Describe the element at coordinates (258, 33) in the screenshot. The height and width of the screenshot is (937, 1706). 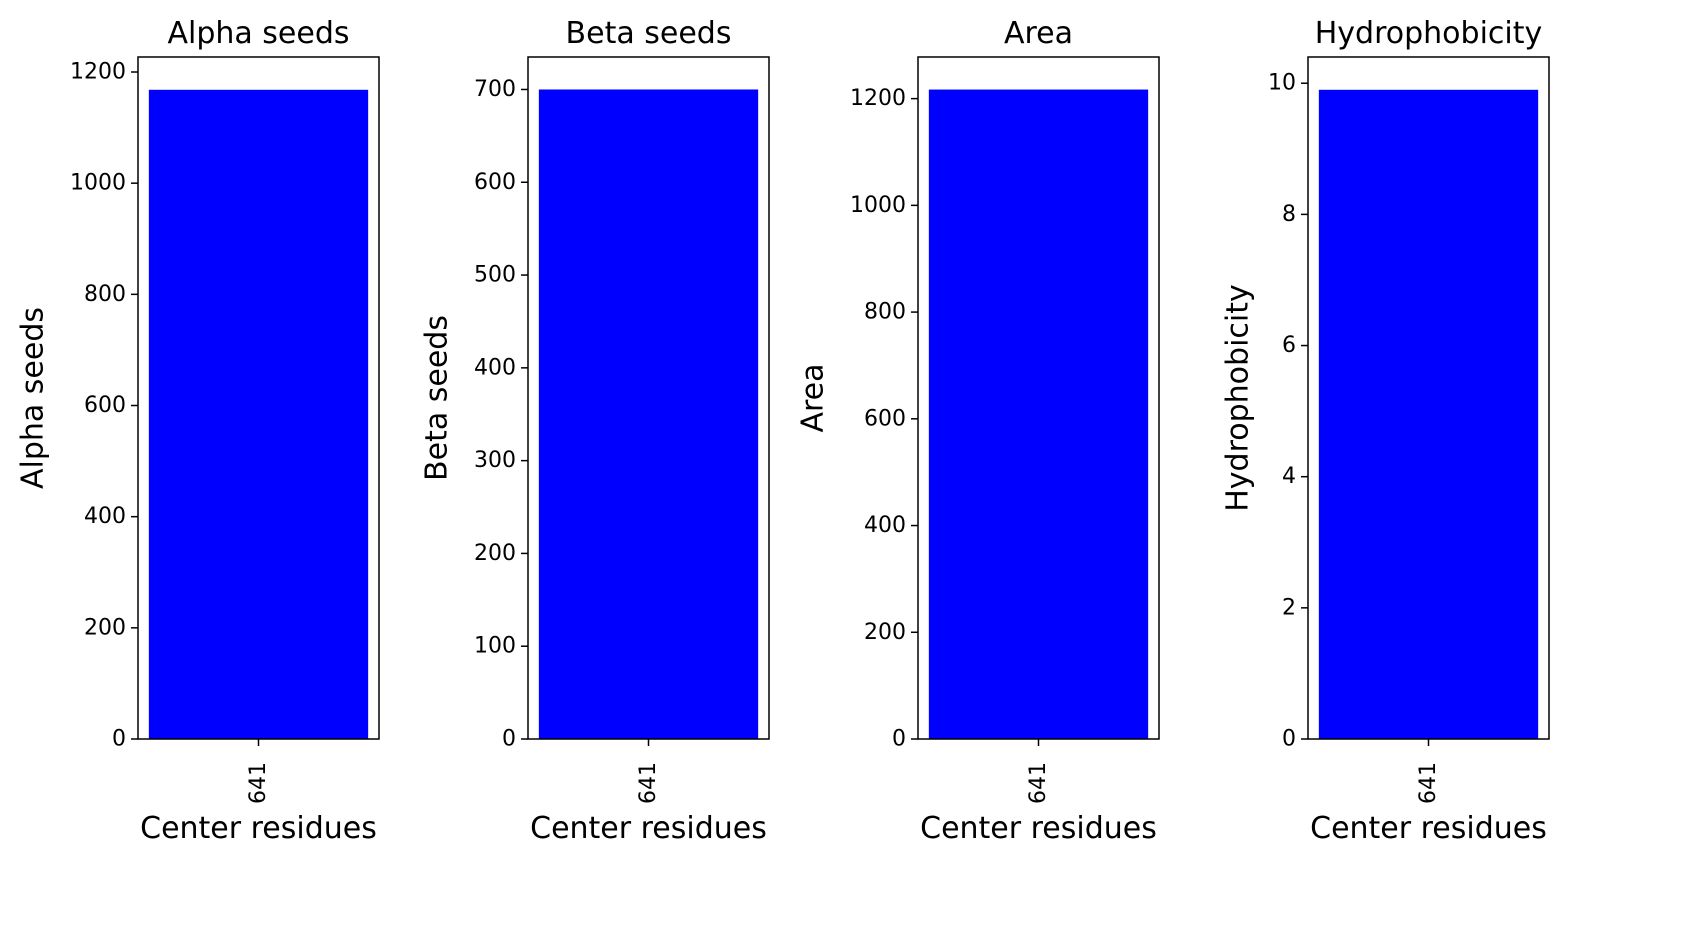
I see `panel-title: Alpha seeds` at that location.